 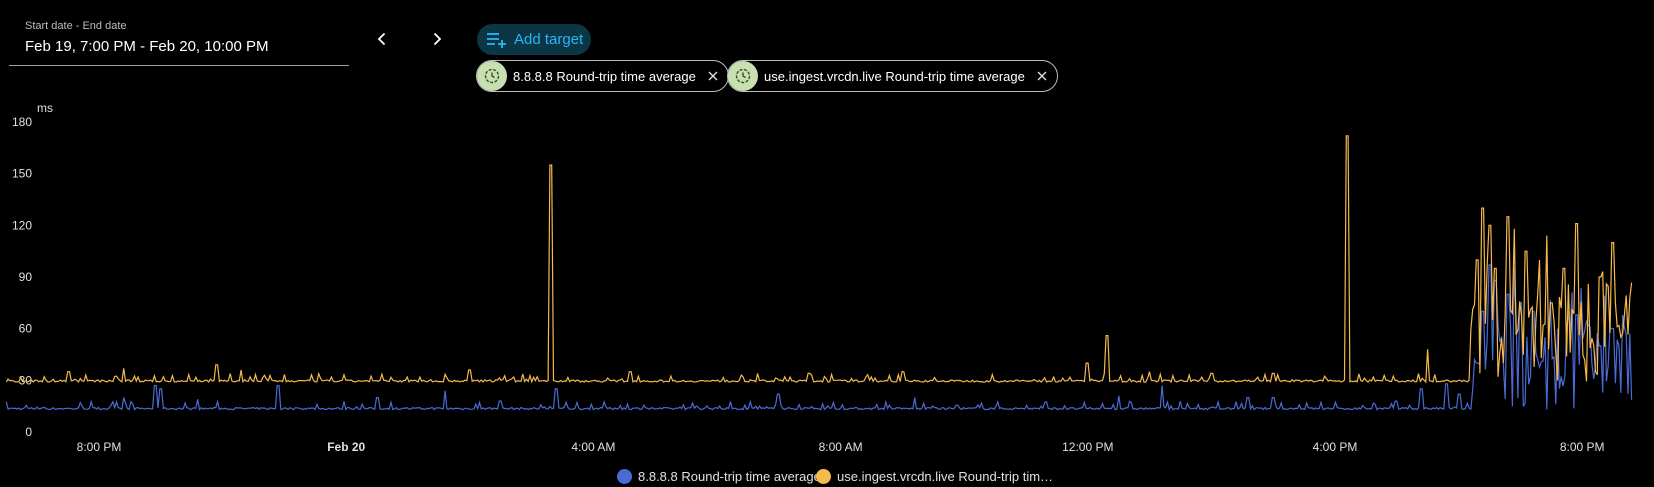 I want to click on prev-range-button, so click(x=382, y=39).